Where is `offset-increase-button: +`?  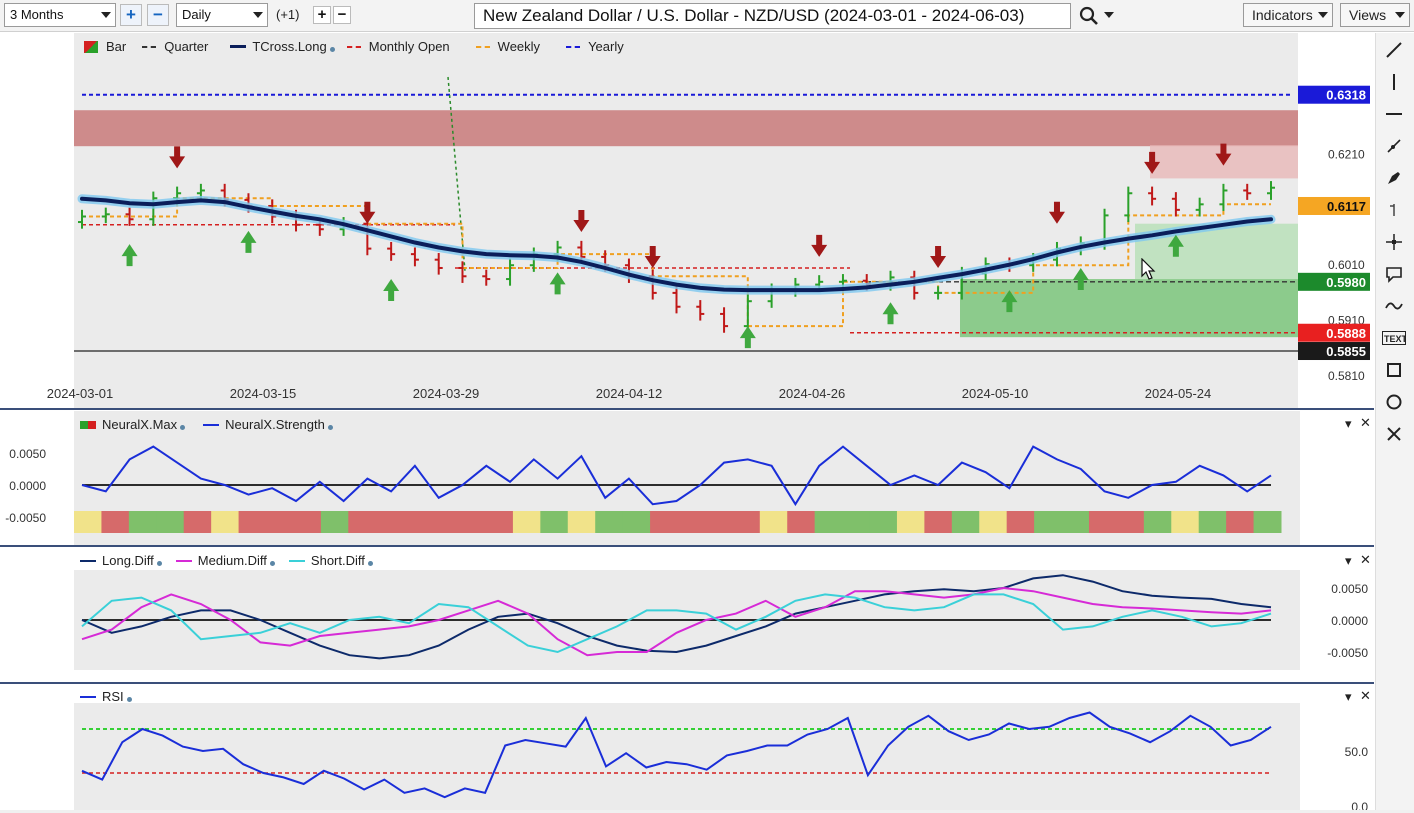 offset-increase-button: + is located at coordinates (322, 15).